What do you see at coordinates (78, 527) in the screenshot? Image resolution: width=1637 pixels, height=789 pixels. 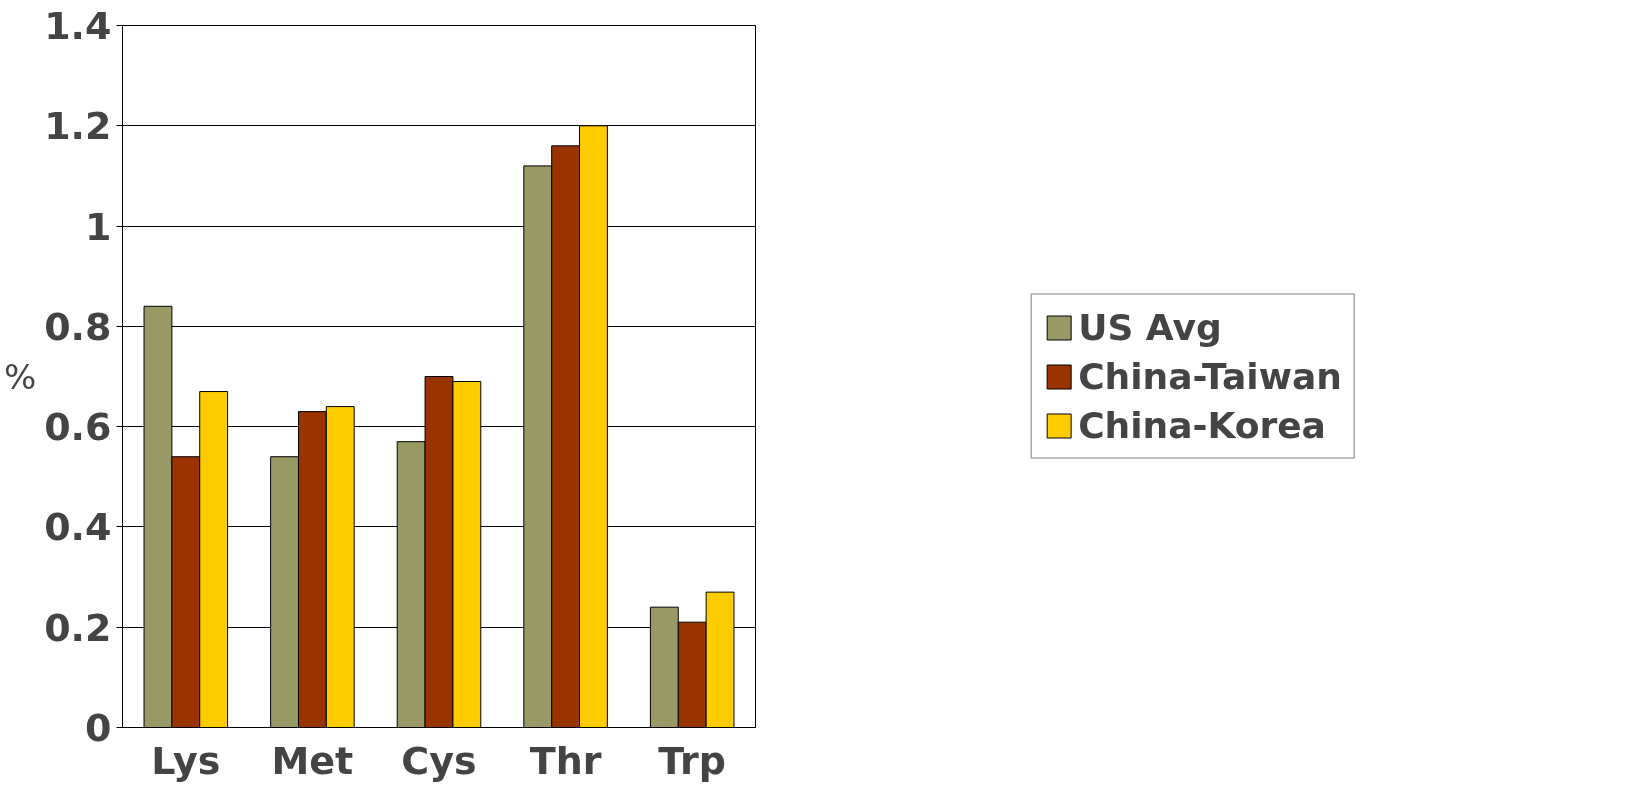 I see `y-tick-label: 0.4` at bounding box center [78, 527].